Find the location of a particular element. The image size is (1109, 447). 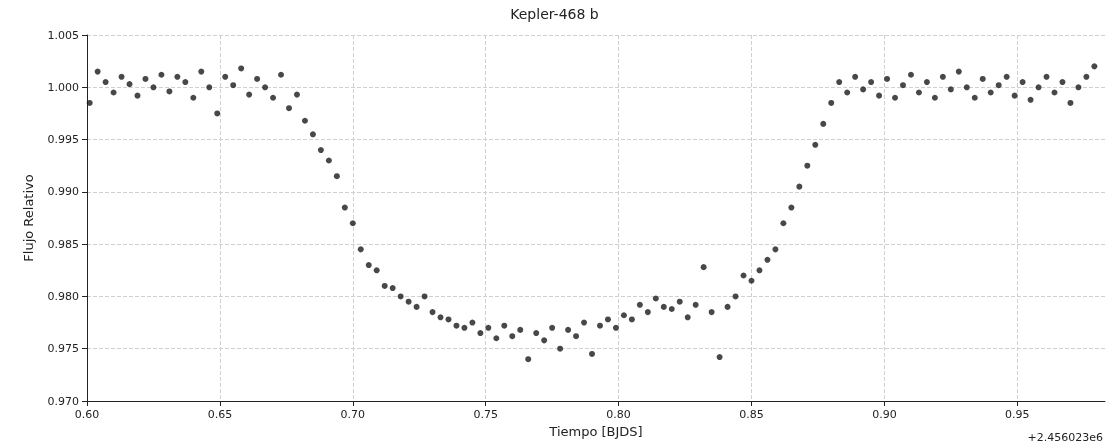

y-axis-title: Flujo Relativo is located at coordinates (28, 218).